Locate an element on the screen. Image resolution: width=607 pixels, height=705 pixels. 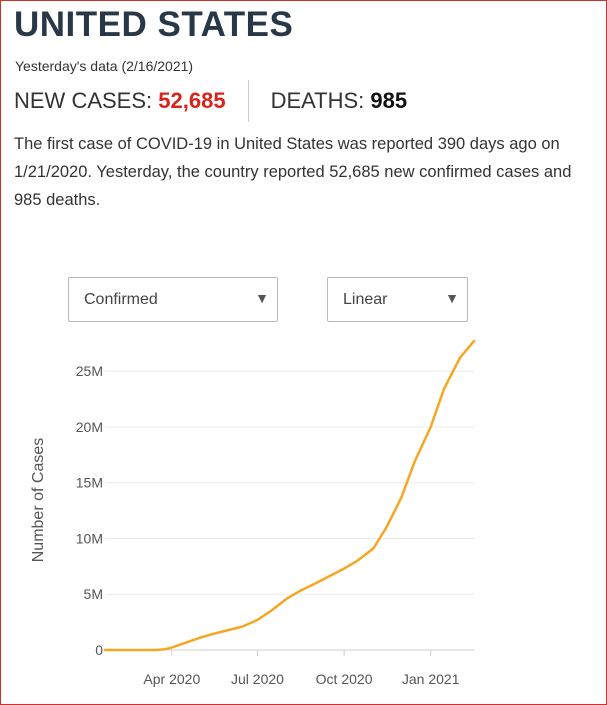
deaths-label: DEATHS: is located at coordinates (317, 100).